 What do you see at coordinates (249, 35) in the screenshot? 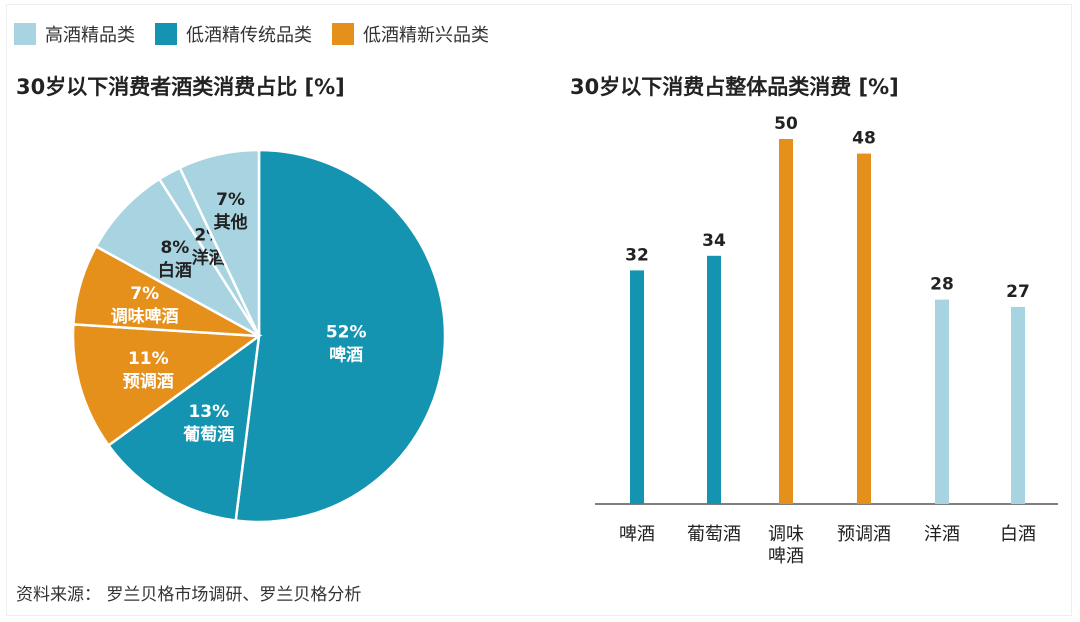
I see `legend-label-traditional: 低酒精传统品类` at bounding box center [249, 35].